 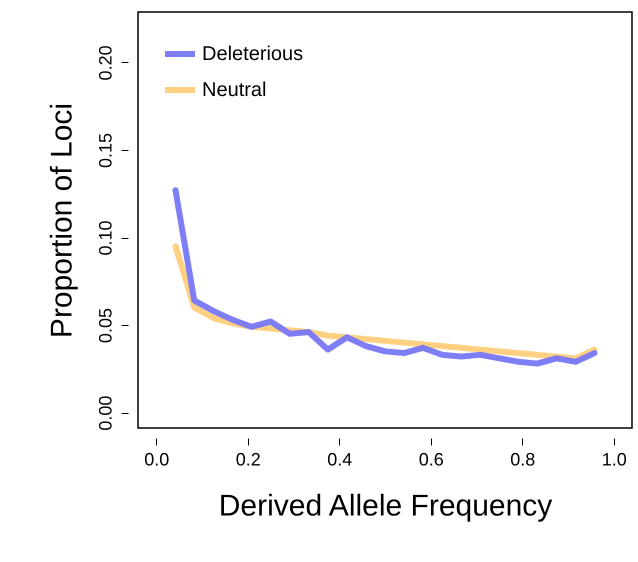 What do you see at coordinates (157, 460) in the screenshot?
I see `x-tick-label: 0.0` at bounding box center [157, 460].